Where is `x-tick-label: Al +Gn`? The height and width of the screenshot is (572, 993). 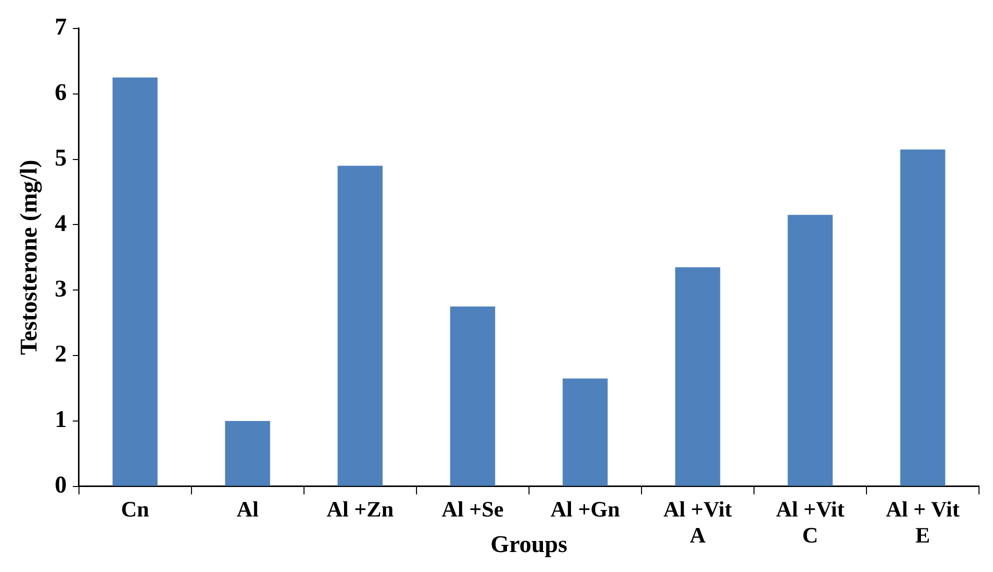 x-tick-label: Al +Gn is located at coordinates (585, 509).